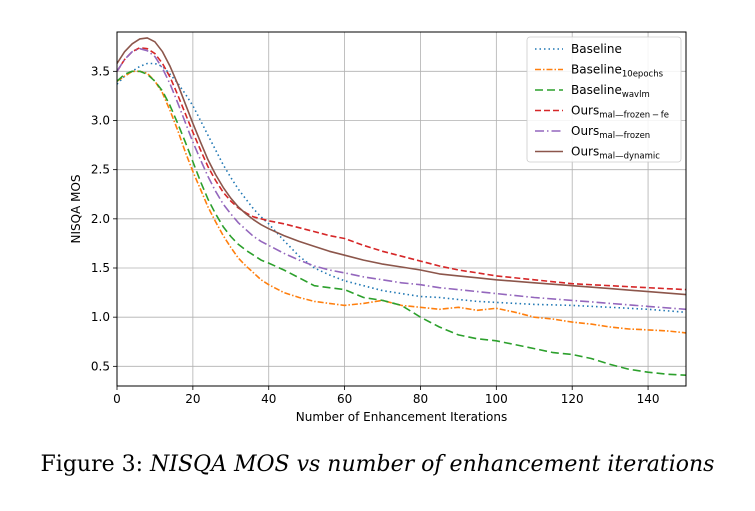 The image size is (755, 511). I want to click on x-tick-label: 100, so click(496, 399).